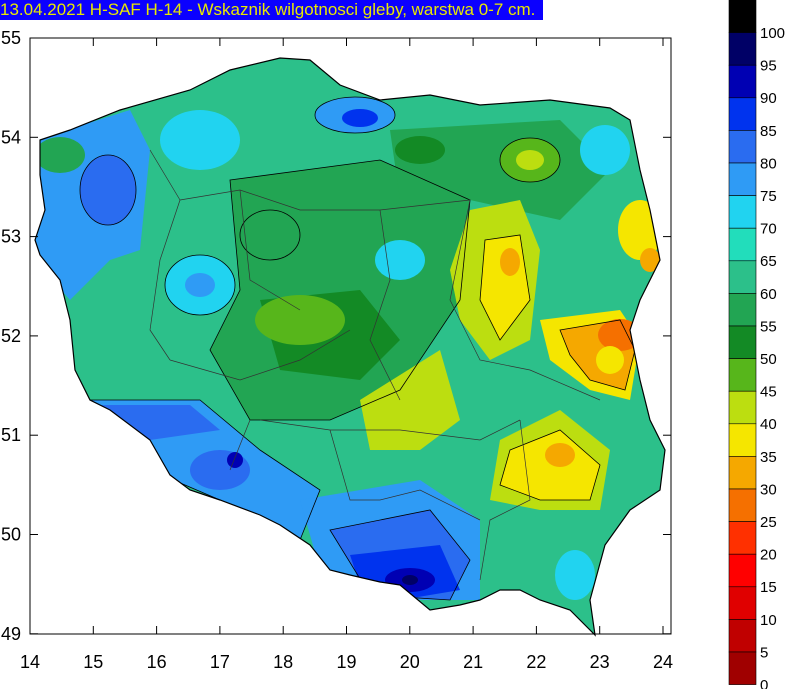 The width and height of the screenshot is (787, 689). I want to click on x-tick-label: 20, so click(410, 662).